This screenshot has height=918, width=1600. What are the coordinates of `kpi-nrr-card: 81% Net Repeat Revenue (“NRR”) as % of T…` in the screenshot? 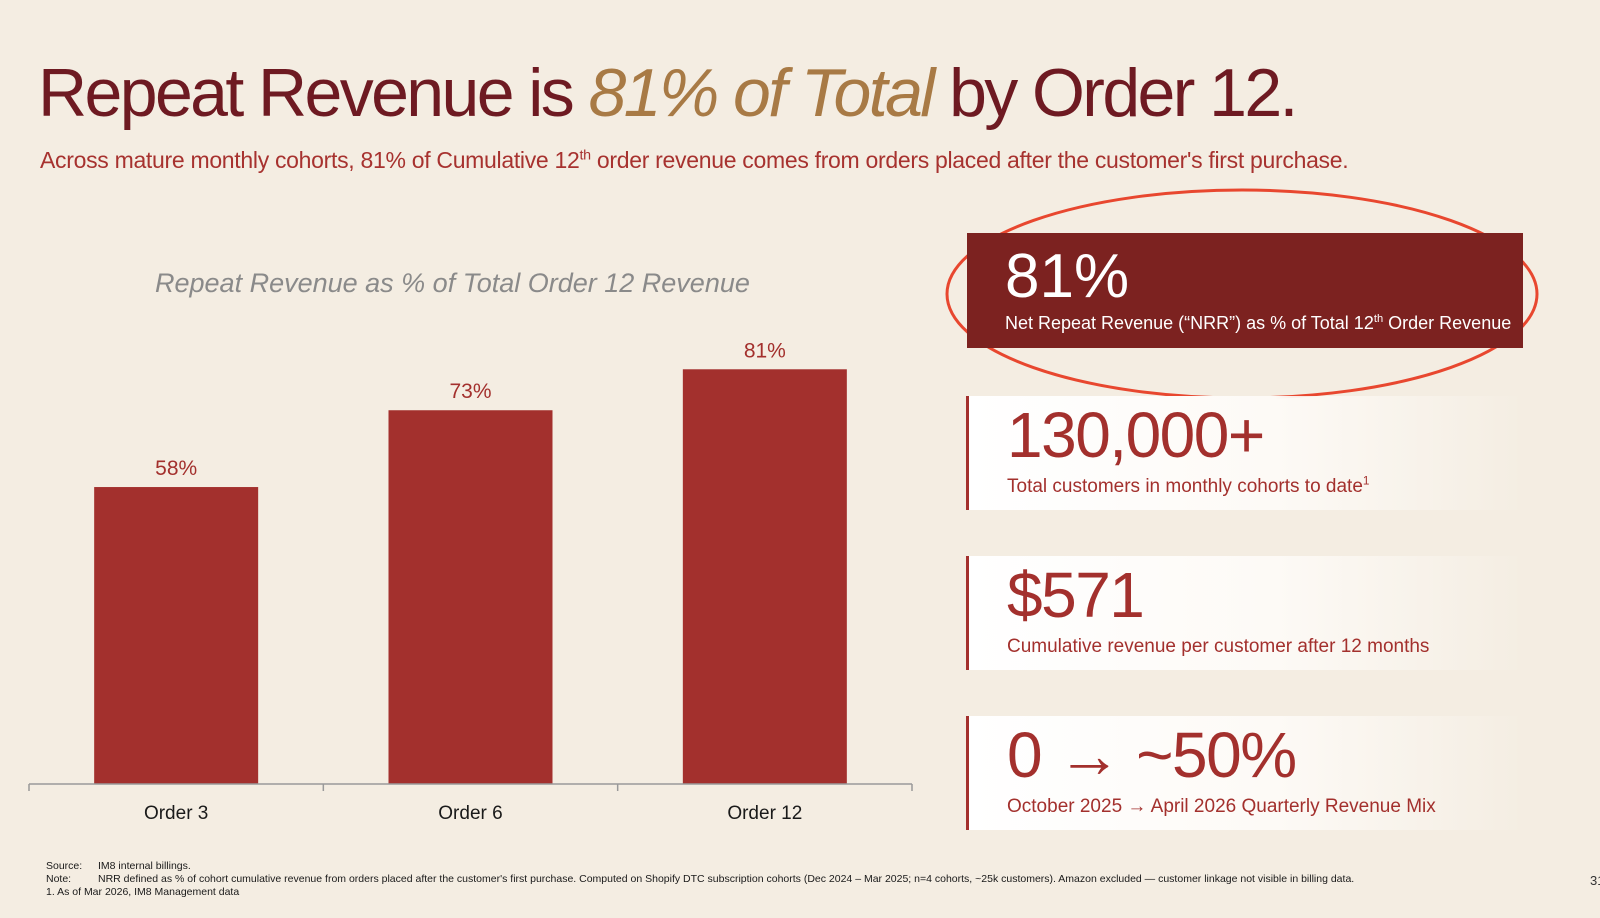 It's located at (1245, 290).